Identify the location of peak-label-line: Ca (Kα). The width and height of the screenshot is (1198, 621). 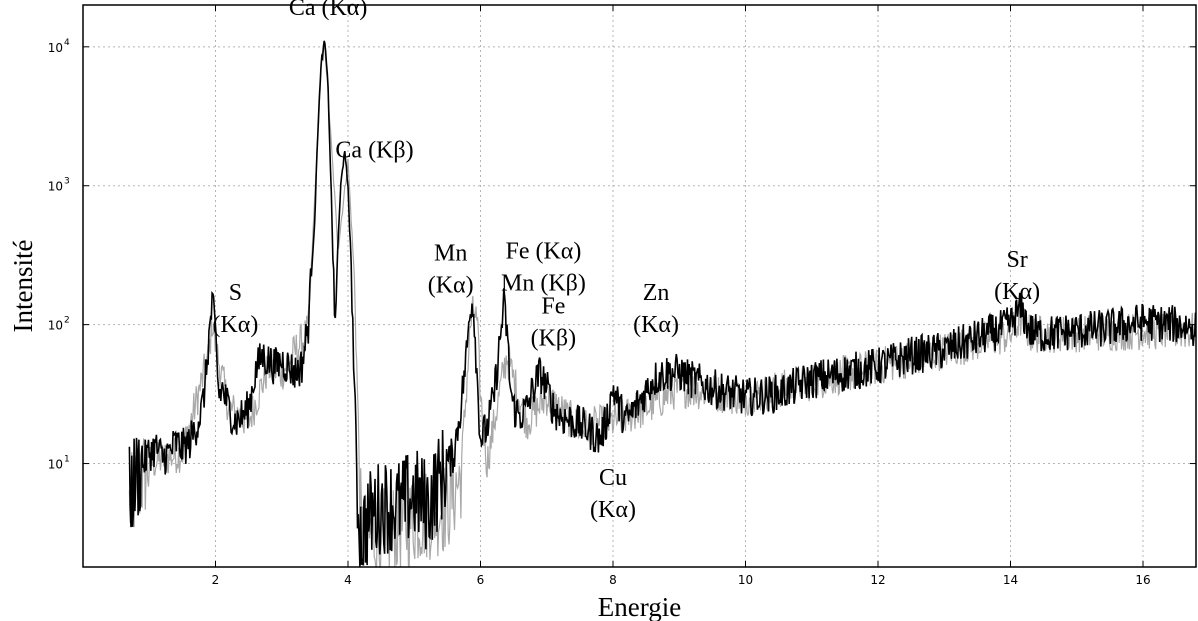
(328, 10).